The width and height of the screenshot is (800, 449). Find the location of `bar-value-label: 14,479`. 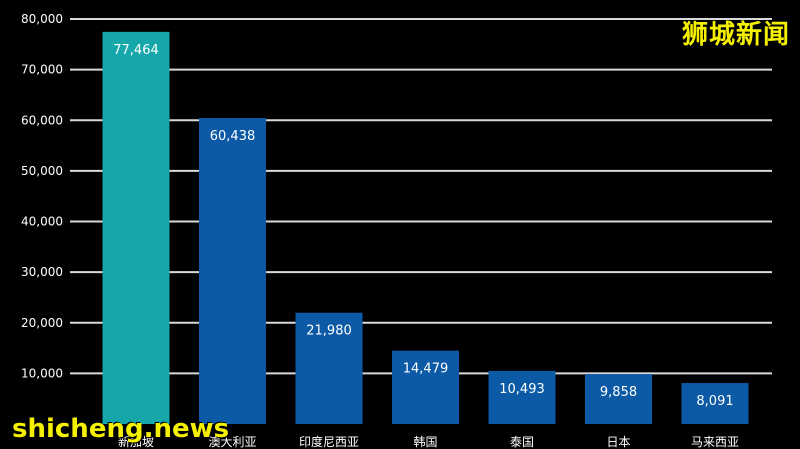

bar-value-label: 14,479 is located at coordinates (426, 369).